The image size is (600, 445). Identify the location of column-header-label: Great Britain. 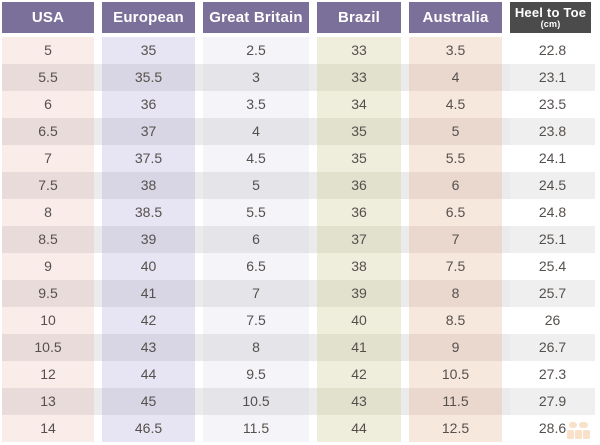
(256, 17).